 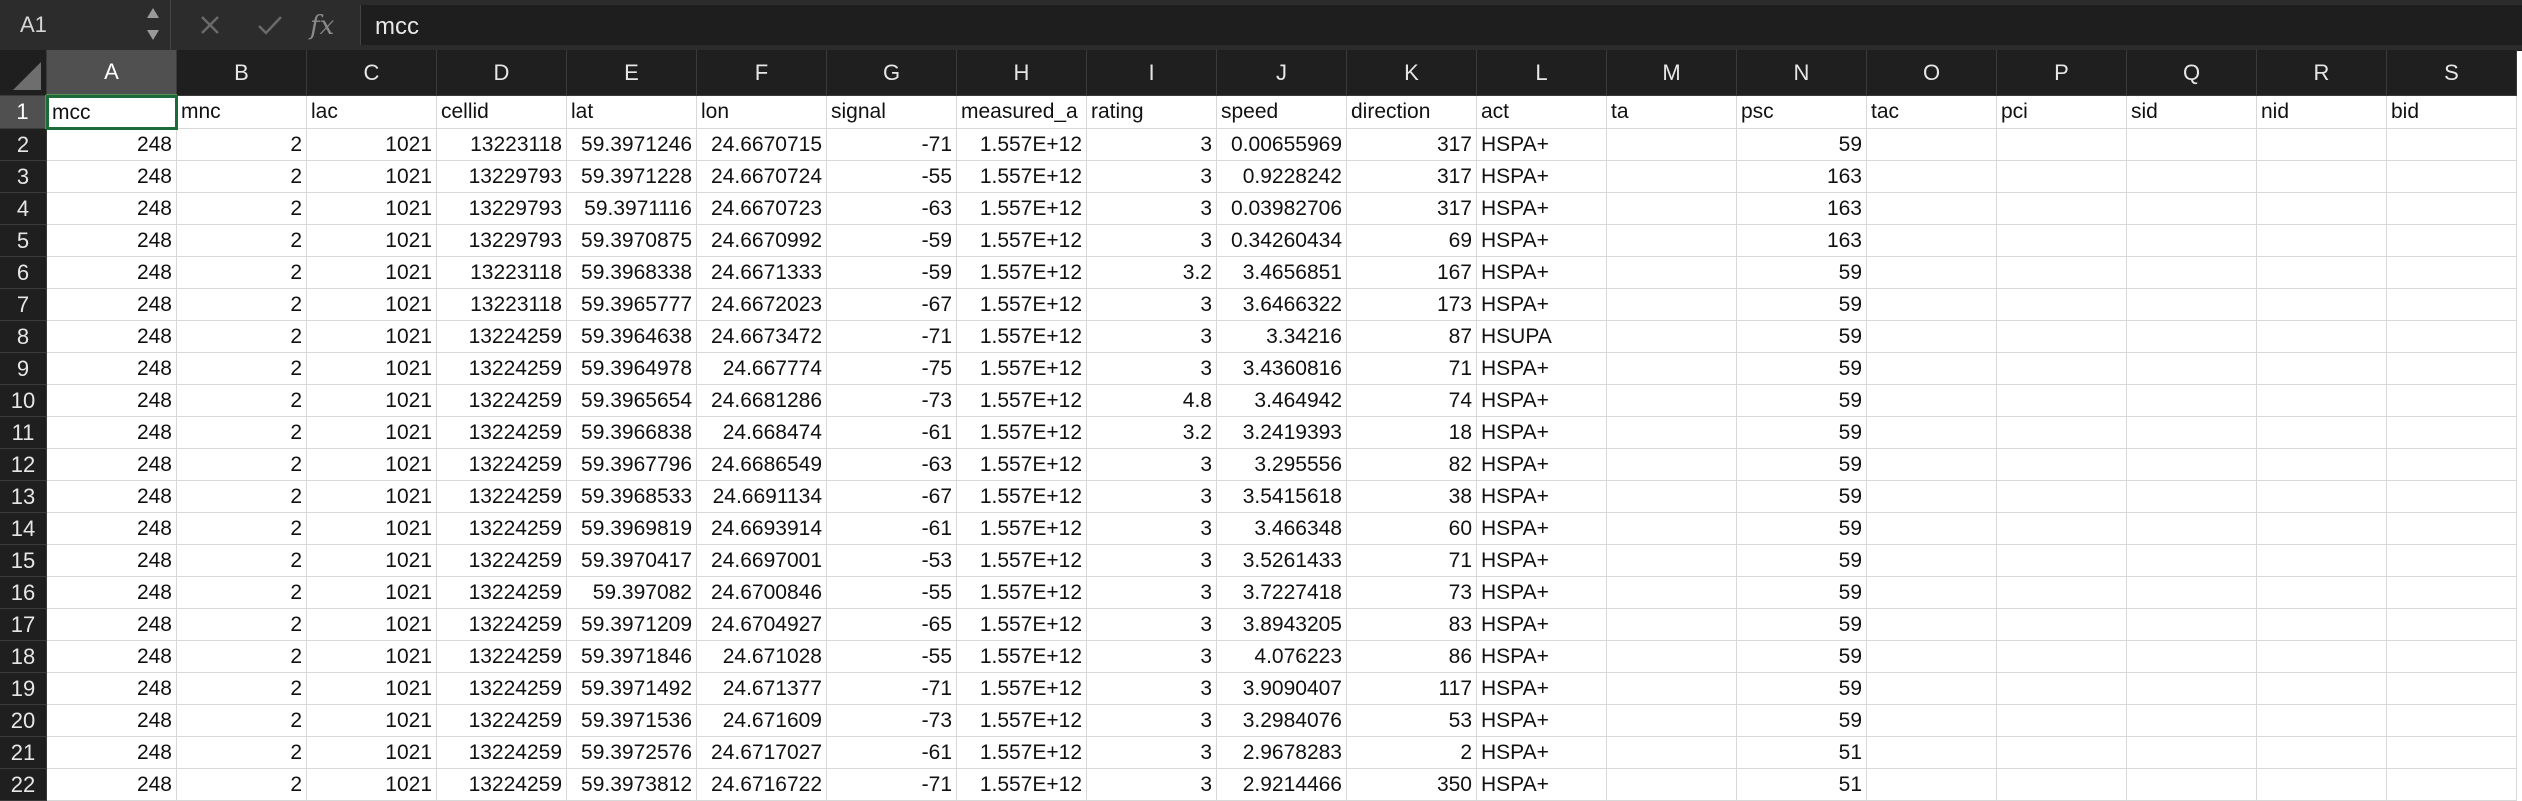 What do you see at coordinates (891, 368) in the screenshot?
I see `data-cell: -75` at bounding box center [891, 368].